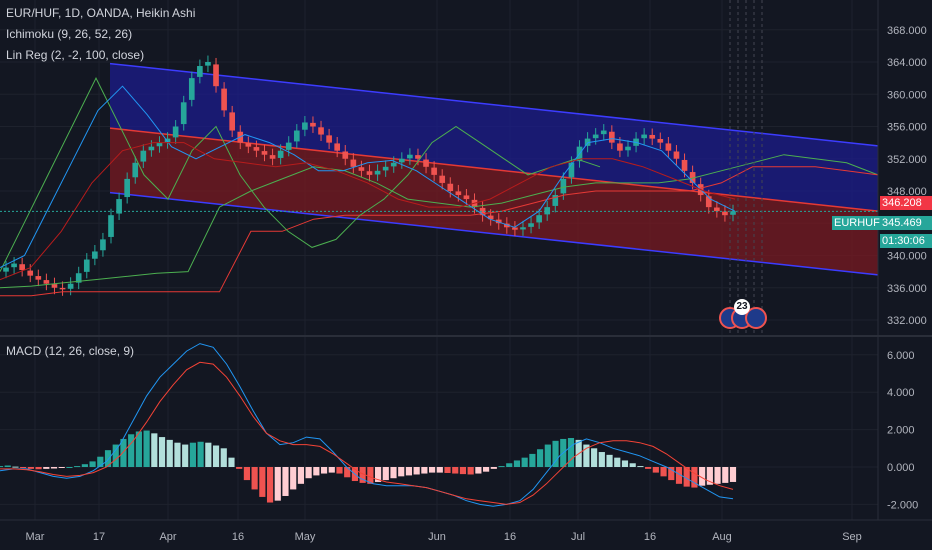 The image size is (932, 550). Describe the element at coordinates (907, 321) in the screenshot. I see `price-tick-label: 332.000` at that location.